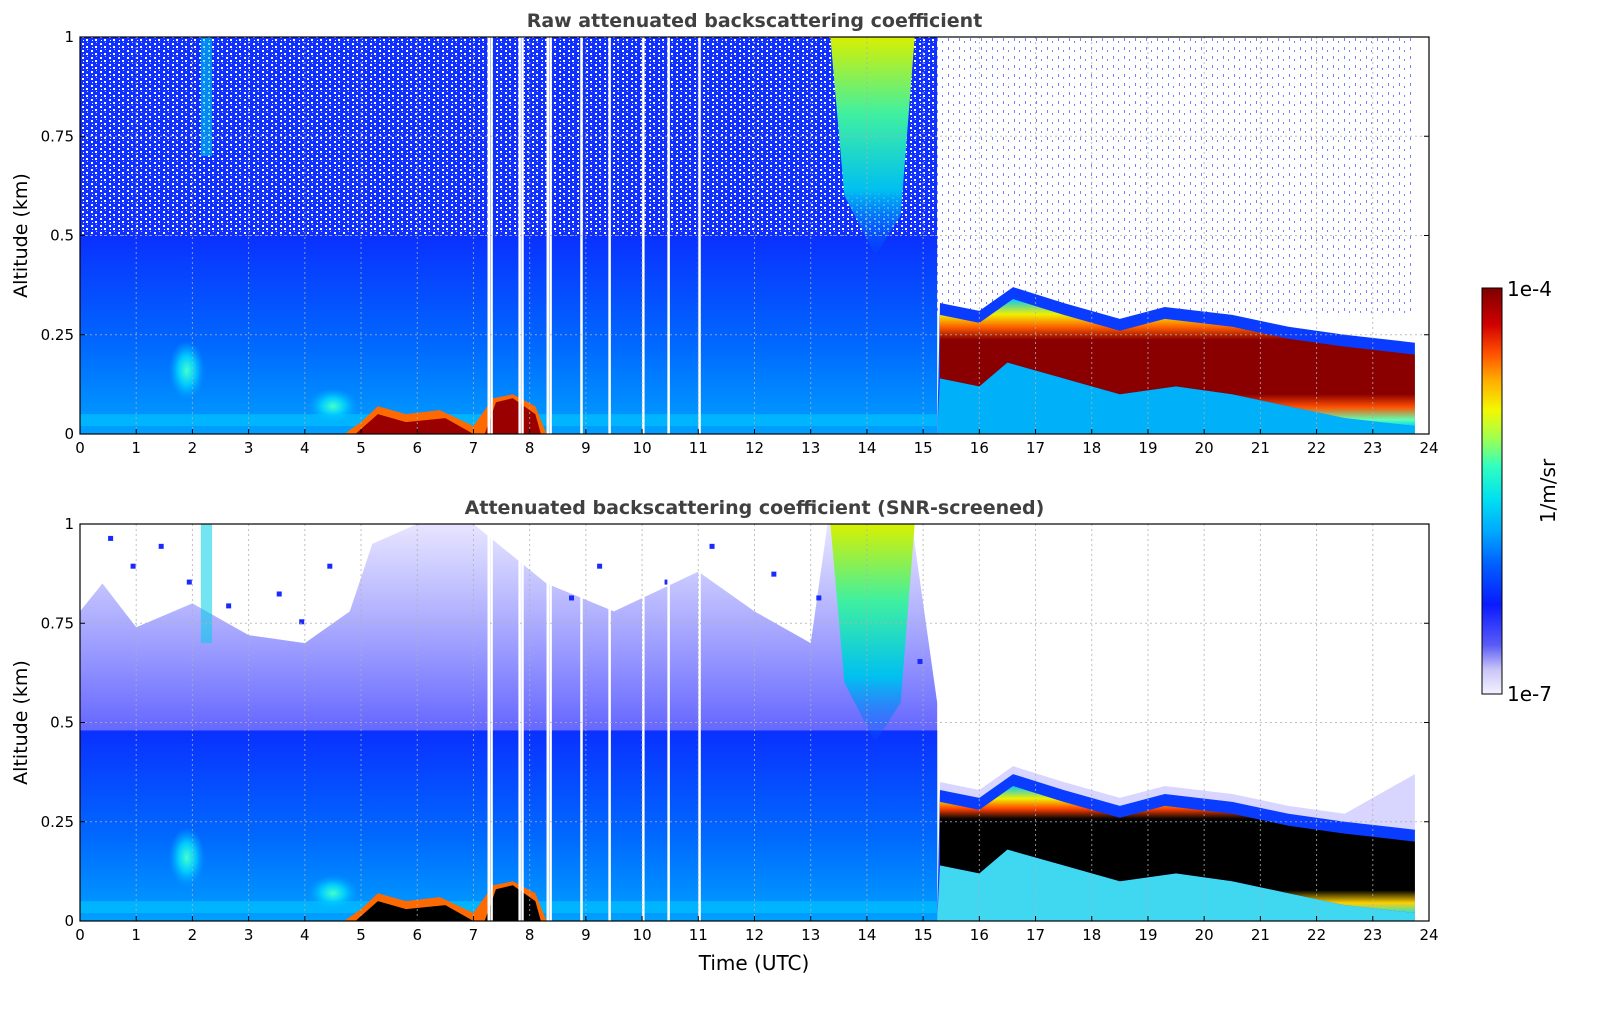 This screenshot has height=1020, width=1621. I want to click on aerosol-blob, so click(186, 857).